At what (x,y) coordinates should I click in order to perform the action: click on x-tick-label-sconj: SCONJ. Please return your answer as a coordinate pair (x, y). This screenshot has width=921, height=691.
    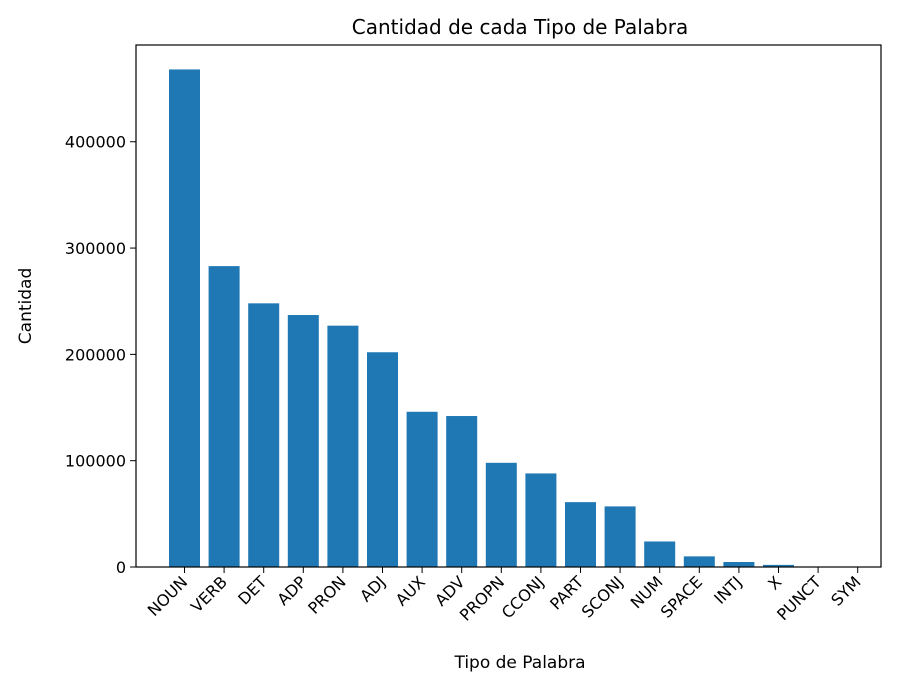
    Looking at the image, I should click on (602, 596).